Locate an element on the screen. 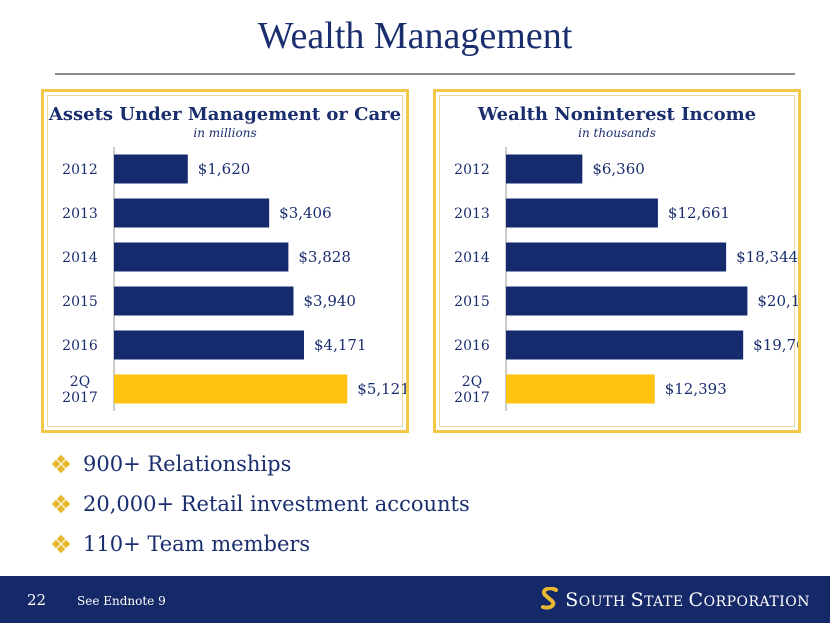  data-label: $5,121 is located at coordinates (381, 389).